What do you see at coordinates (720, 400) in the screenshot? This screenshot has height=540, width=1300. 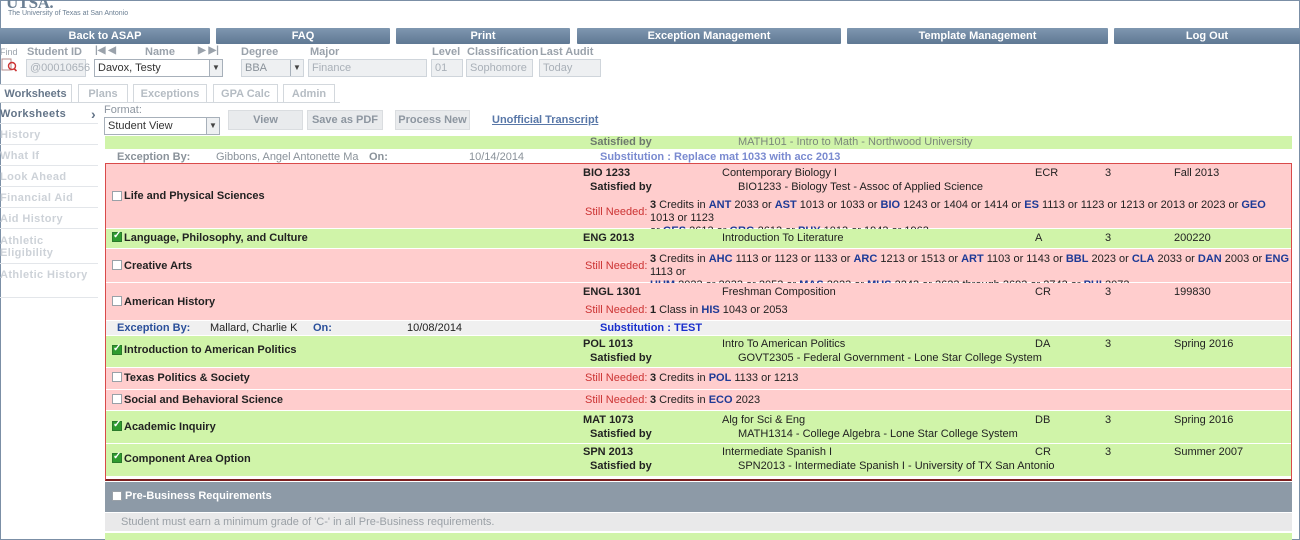 I see `course-subject-link: ECO` at bounding box center [720, 400].